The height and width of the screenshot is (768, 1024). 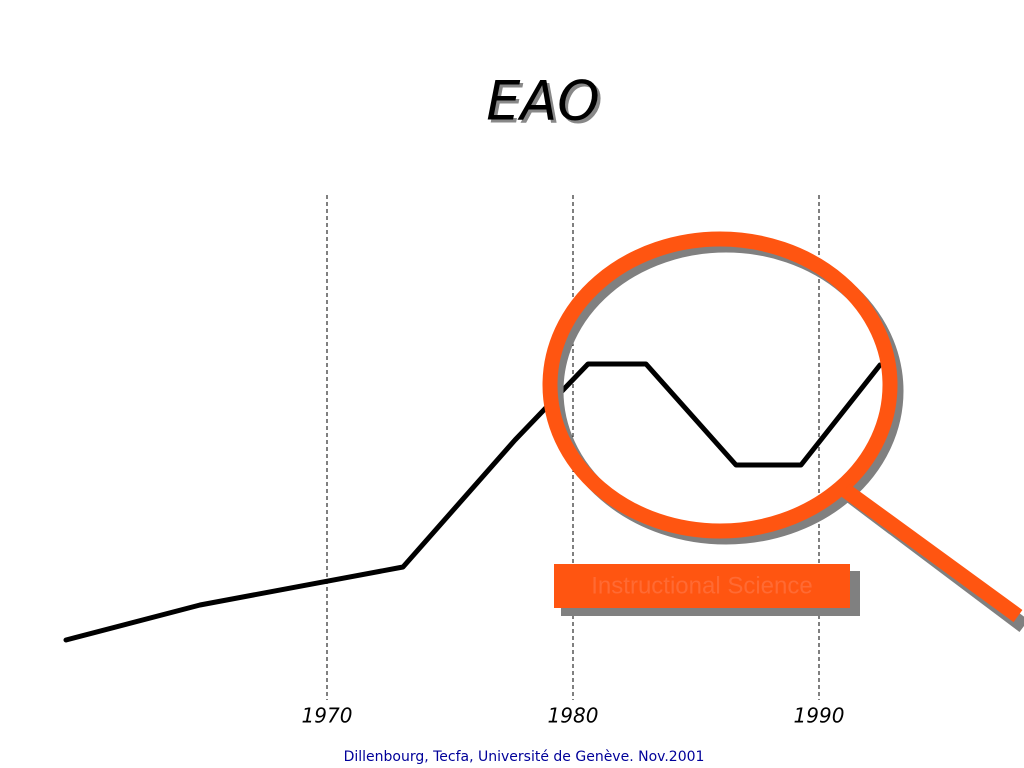 What do you see at coordinates (327, 716) in the screenshot?
I see `year-label: 1970` at bounding box center [327, 716].